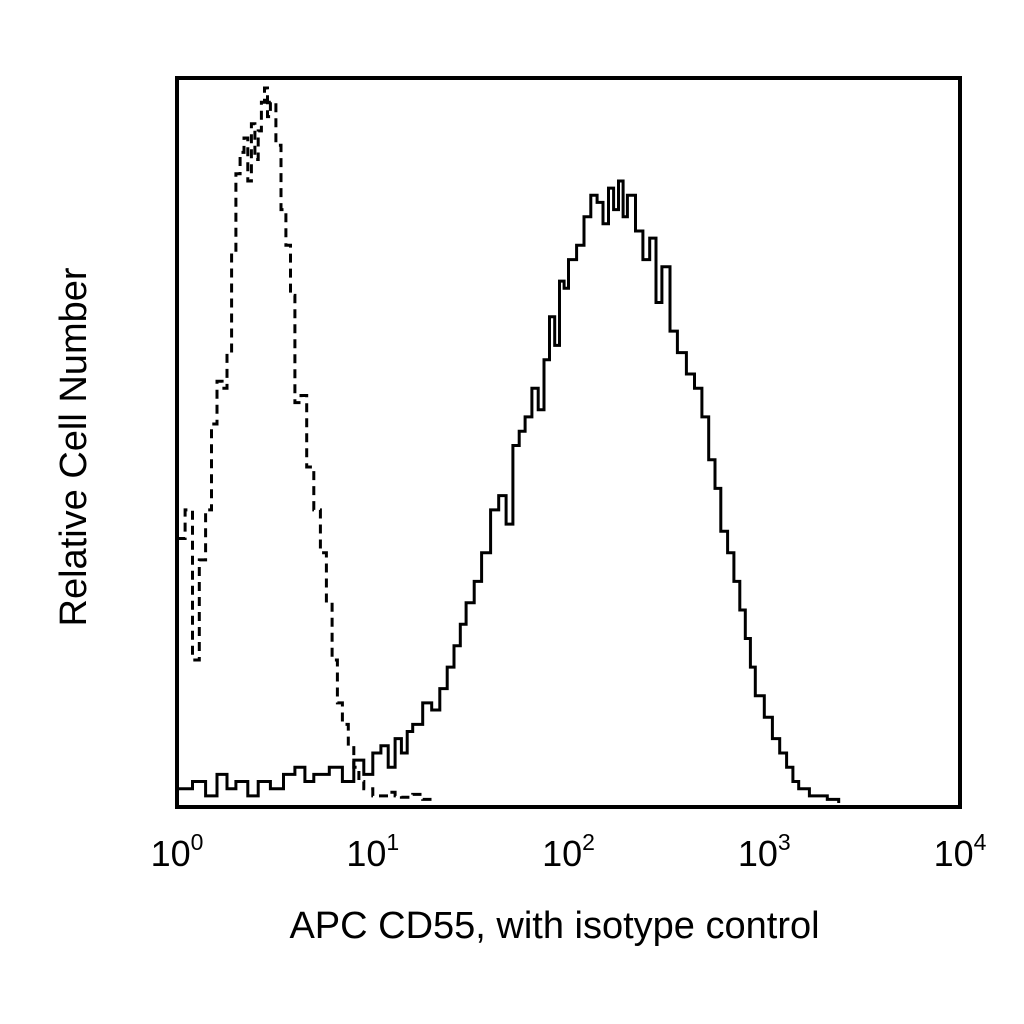 Image resolution: width=1024 pixels, height=1024 pixels. I want to click on x-tick-label: 10³, so click(764, 851).